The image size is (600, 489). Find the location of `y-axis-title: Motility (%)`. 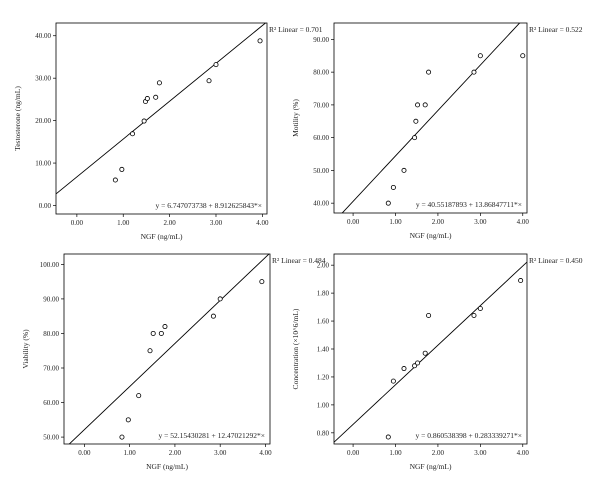

y-axis-title: Motility (%) is located at coordinates (295, 118).